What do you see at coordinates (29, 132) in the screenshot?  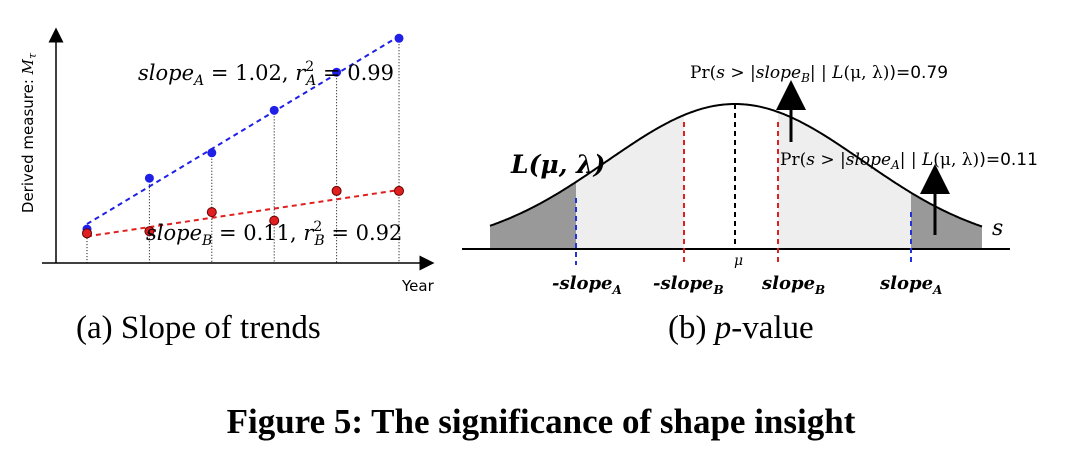 I see `y-axis-label: Derived measure: Mτ` at bounding box center [29, 132].